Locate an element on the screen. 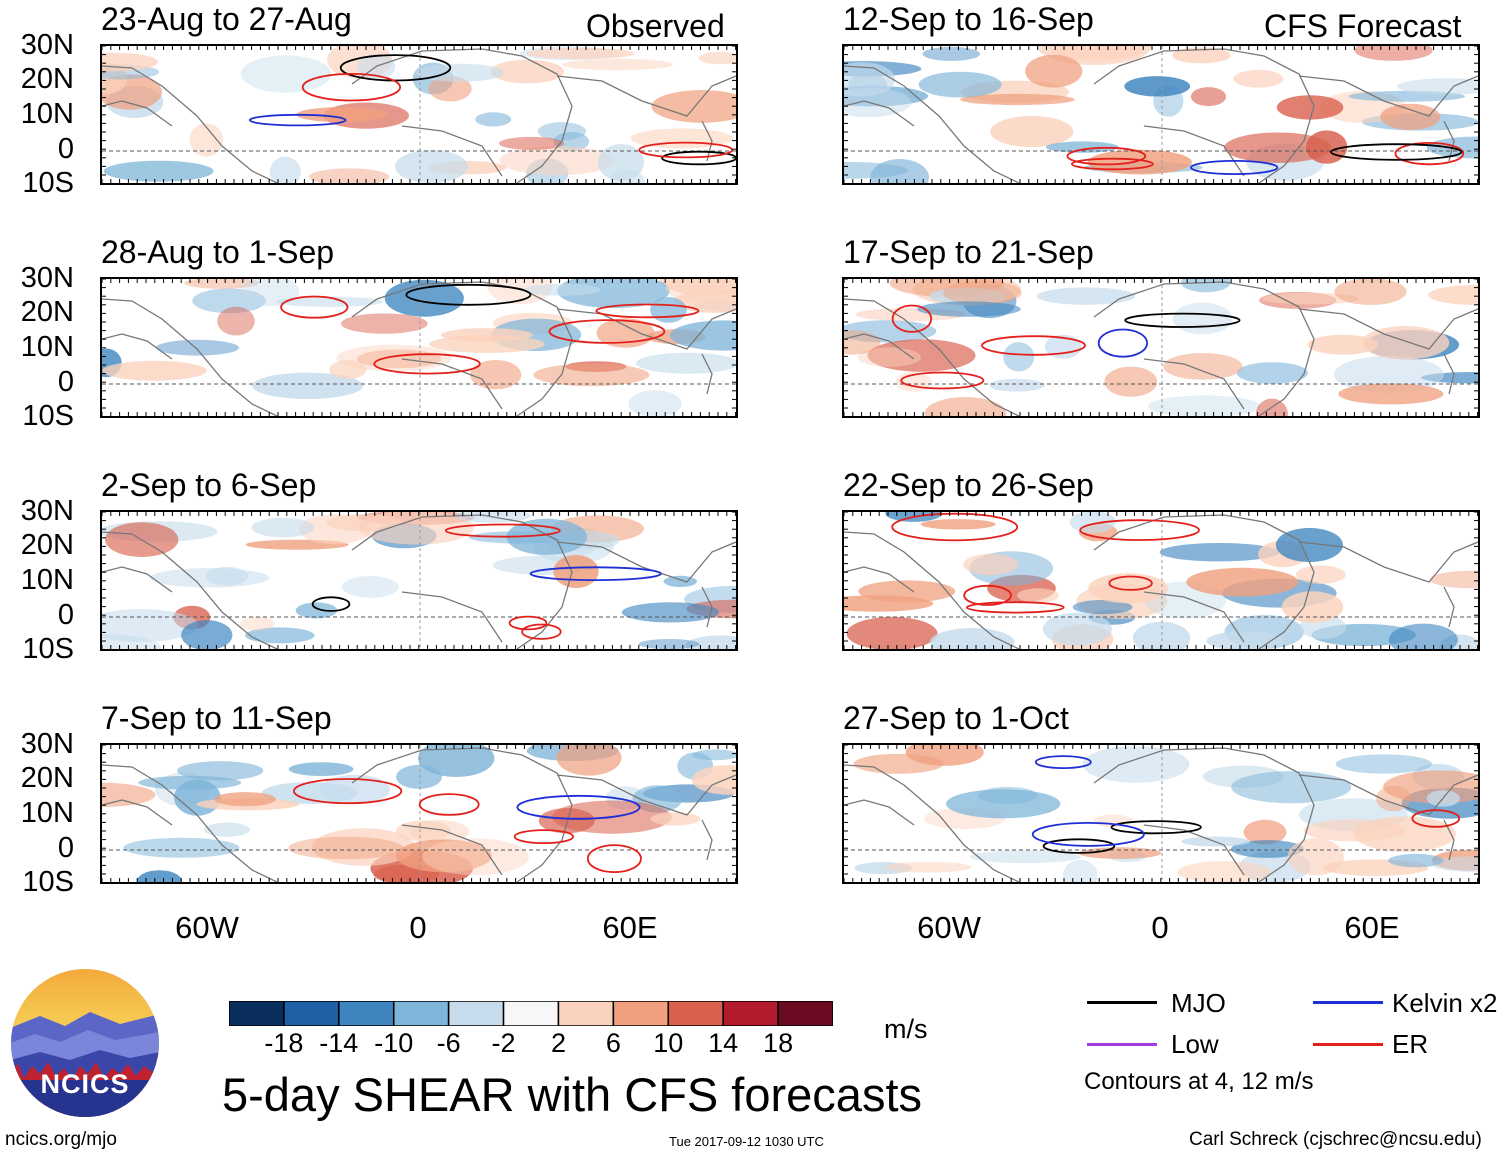  legend-kelvin-line is located at coordinates (1348, 1002).